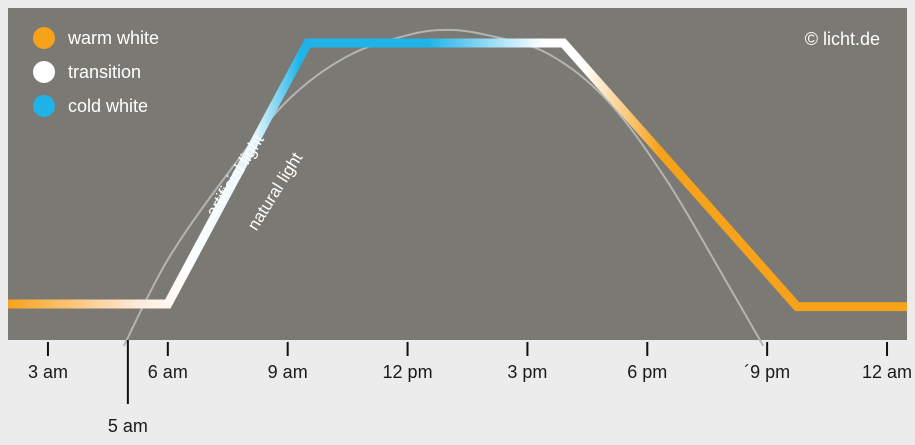 The height and width of the screenshot is (445, 915). I want to click on legend-item: cold white, so click(90, 106).